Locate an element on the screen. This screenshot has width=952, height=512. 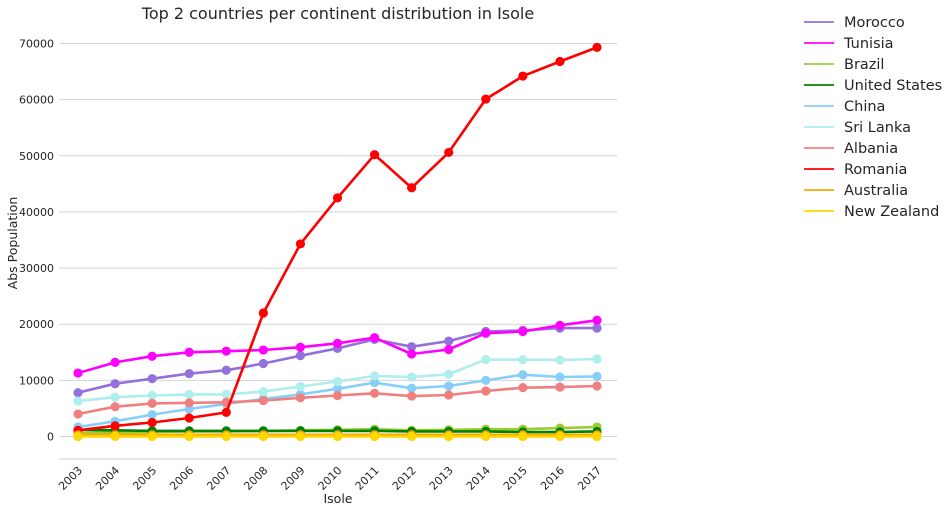
legend-label: Brazil is located at coordinates (864, 65).